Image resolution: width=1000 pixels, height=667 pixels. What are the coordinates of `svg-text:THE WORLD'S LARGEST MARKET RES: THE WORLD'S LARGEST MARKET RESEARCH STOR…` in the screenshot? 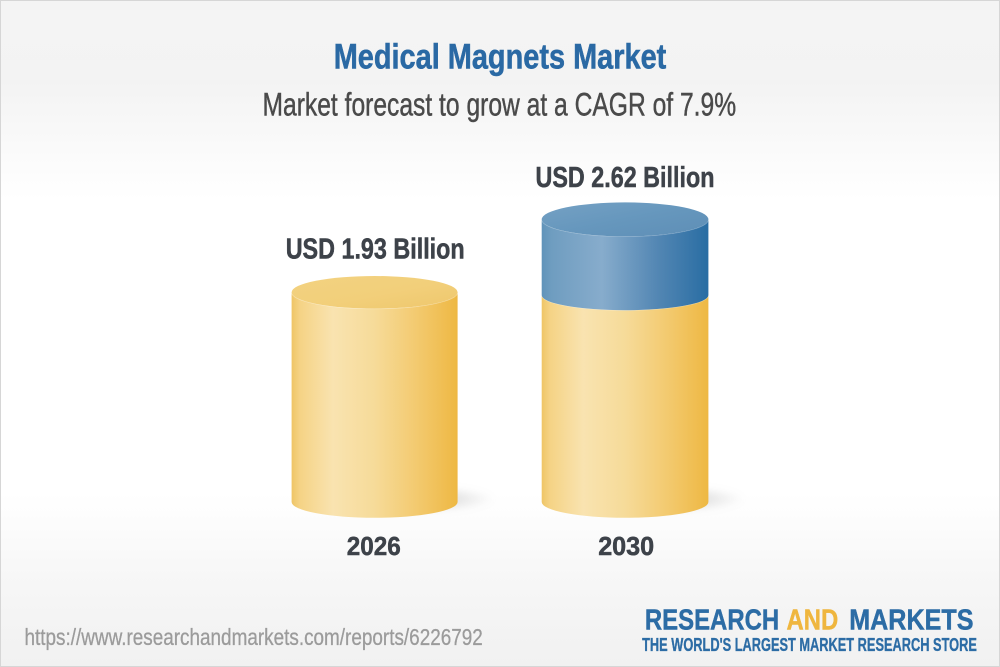 It's located at (809, 644).